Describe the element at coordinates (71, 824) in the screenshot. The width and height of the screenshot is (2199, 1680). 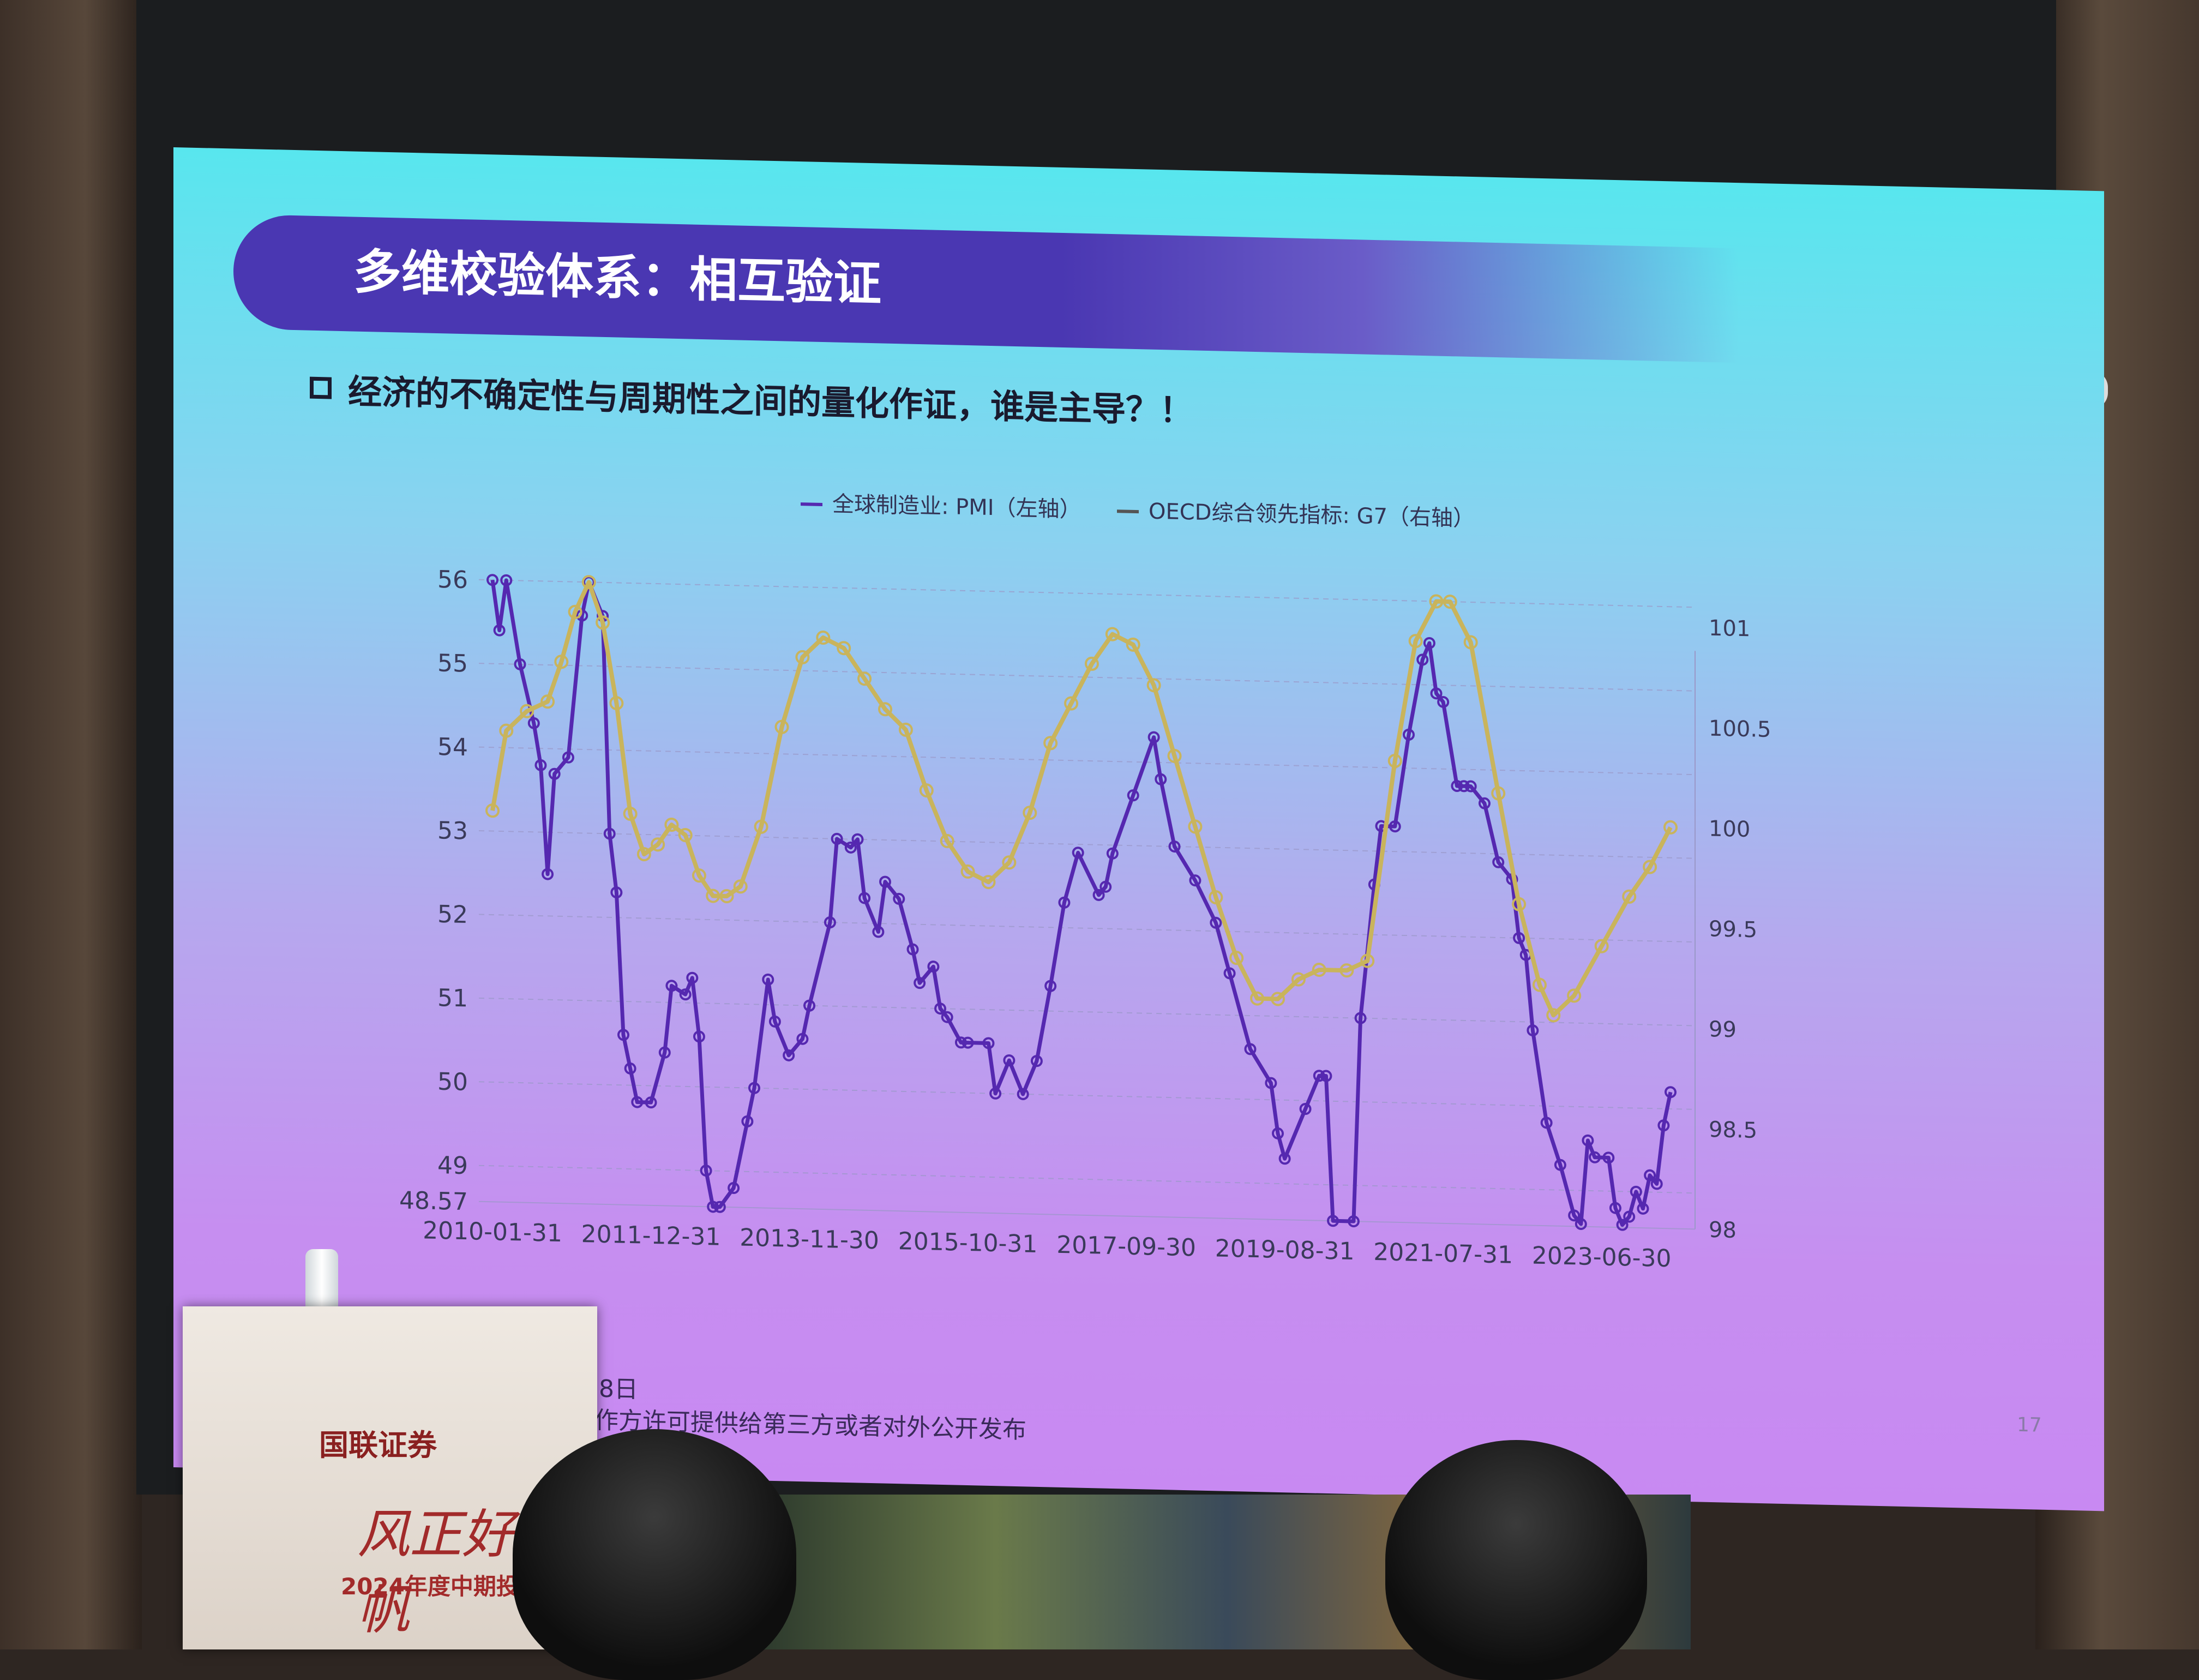
I see `wall-left` at that location.